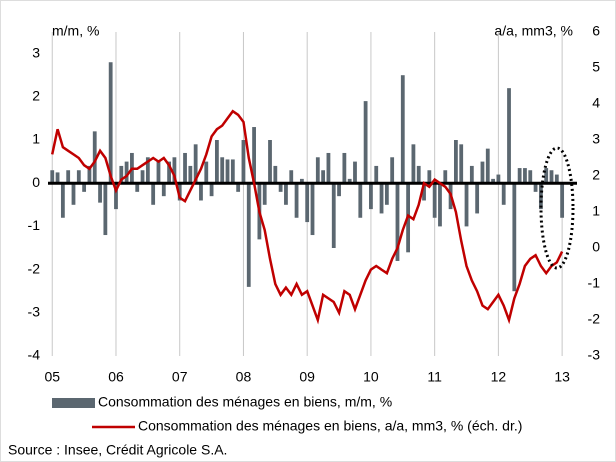  I want to click on y2-tick-label: 3, so click(596, 139).